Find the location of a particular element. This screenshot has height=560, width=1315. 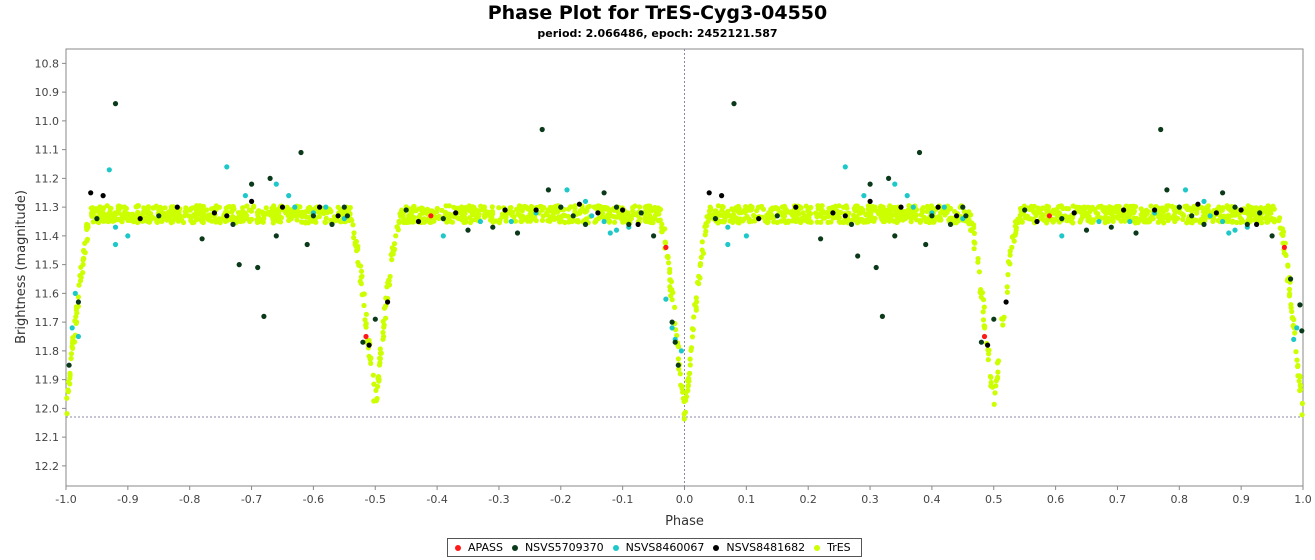

x-tick-label: -1.0 is located at coordinates (65, 499).